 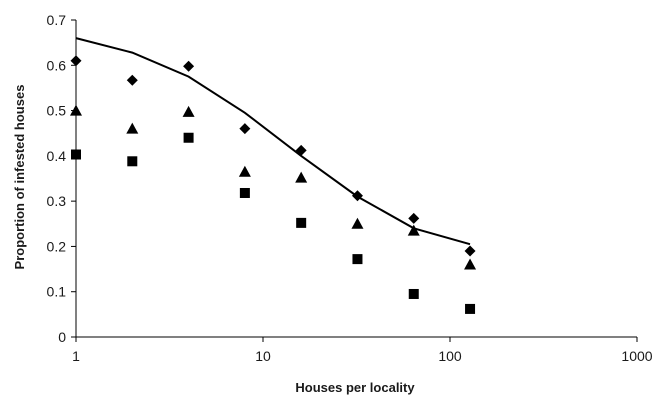 I want to click on x-tick-label: 1, so click(x=76, y=356).